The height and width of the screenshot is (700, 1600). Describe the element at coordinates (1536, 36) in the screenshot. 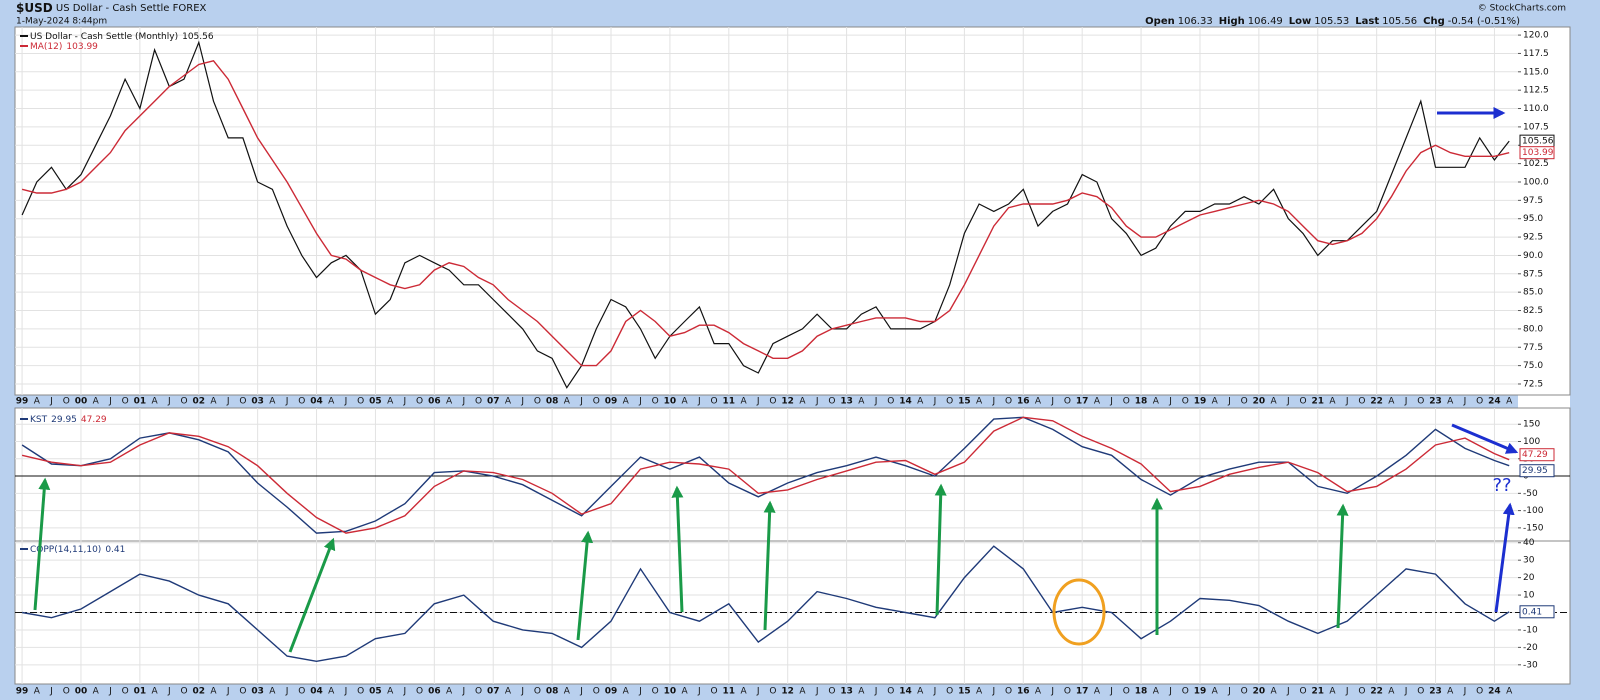

I see `y-tick-label: 120.0` at that location.